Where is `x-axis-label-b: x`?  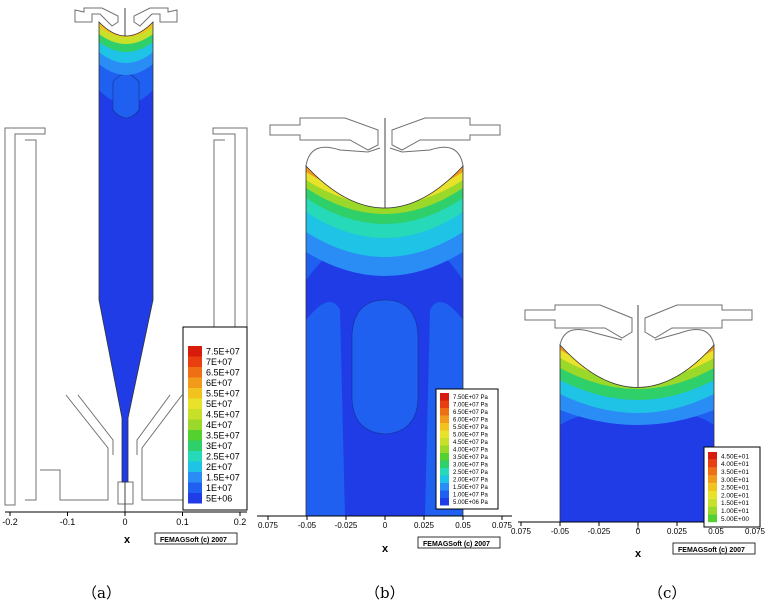
x-axis-label-b: x is located at coordinates (385, 549).